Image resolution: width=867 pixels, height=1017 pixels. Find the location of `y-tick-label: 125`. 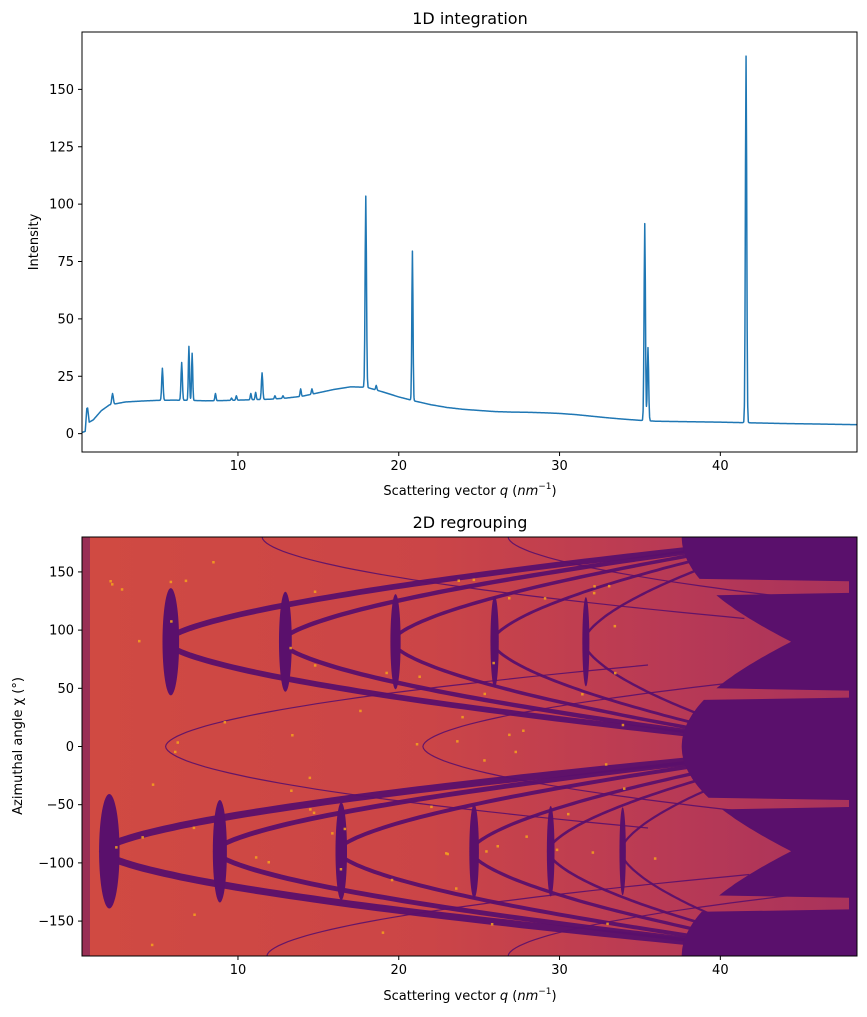

y-tick-label: 125 is located at coordinates (61, 147).